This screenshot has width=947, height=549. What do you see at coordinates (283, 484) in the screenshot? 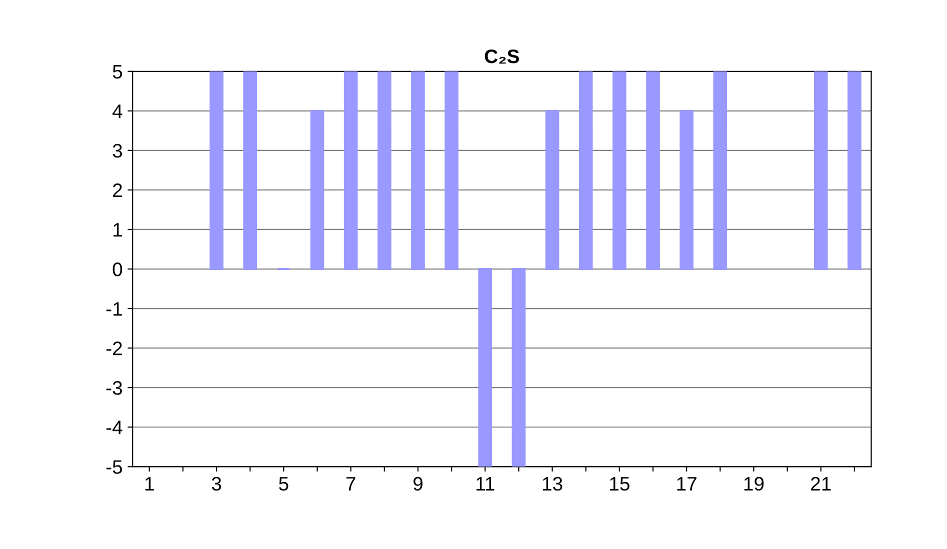
I see `x-tick-label: 5` at bounding box center [283, 484].